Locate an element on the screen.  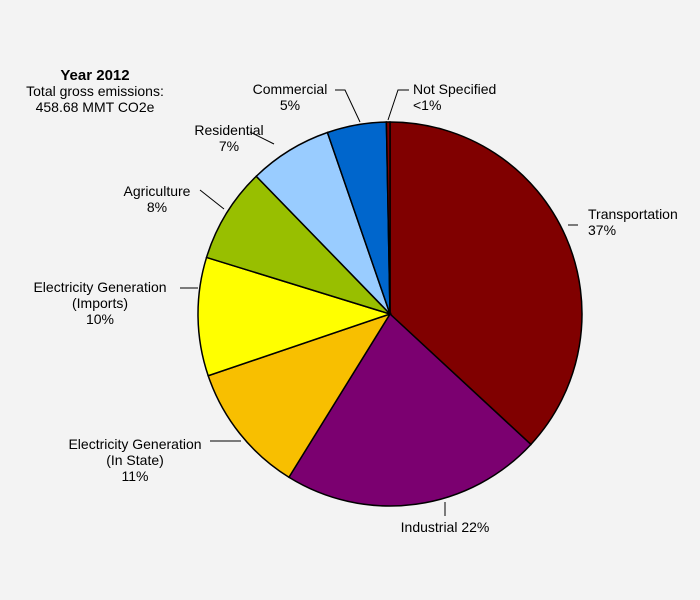
slice-label-line: 10% is located at coordinates (100, 319).